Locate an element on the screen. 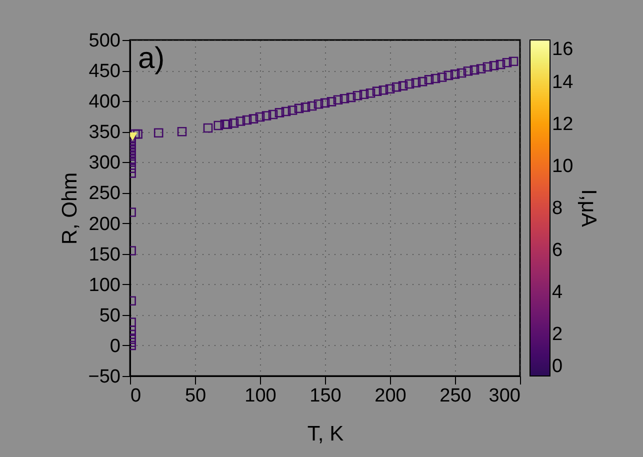  y-tick-label: 200 is located at coordinates (104, 224).